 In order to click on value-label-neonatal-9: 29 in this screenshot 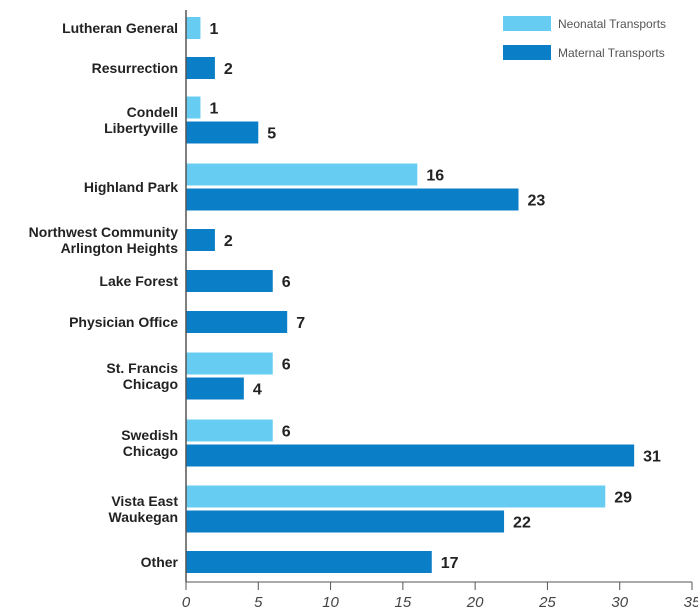, I will do `click(623, 498)`.